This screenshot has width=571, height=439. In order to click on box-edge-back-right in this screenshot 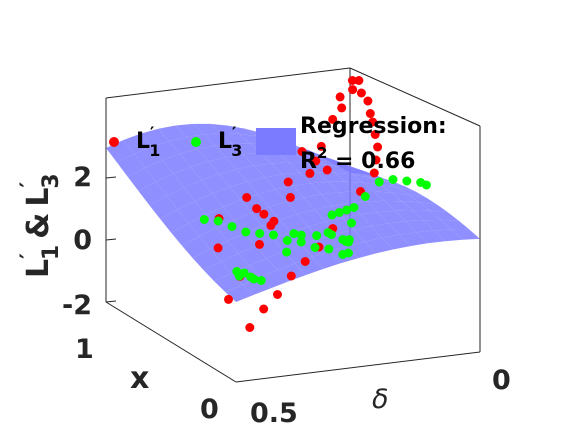, I will do `click(415, 97)`.